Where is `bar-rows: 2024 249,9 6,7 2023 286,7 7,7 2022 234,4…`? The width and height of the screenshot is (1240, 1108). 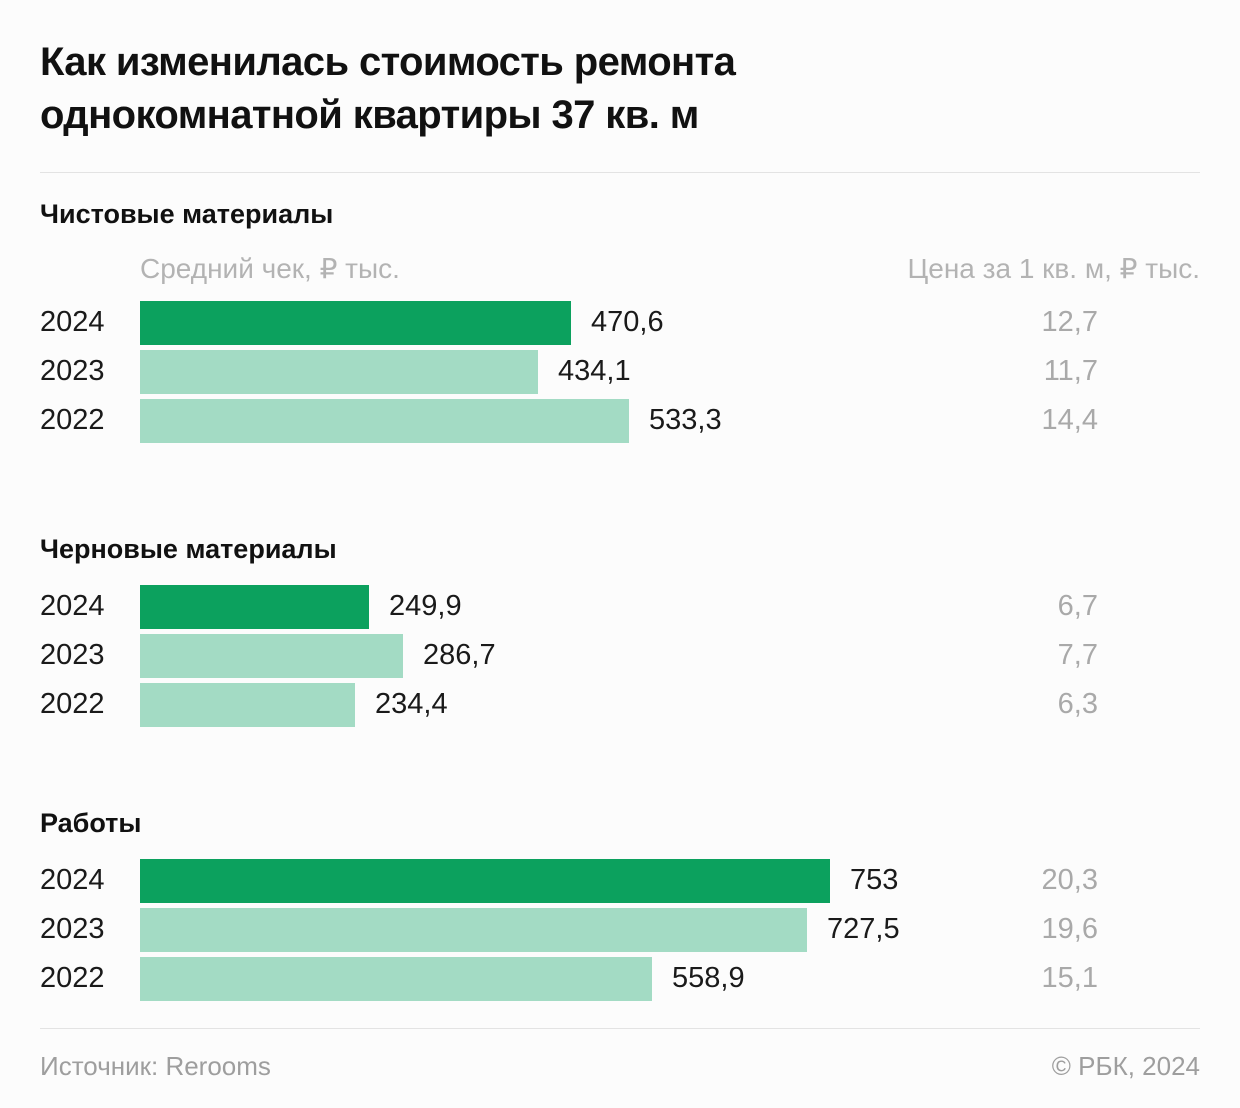
bar-rows: 2024 249,9 6,7 2023 286,7 7,7 2022 234,4… is located at coordinates (620, 655).